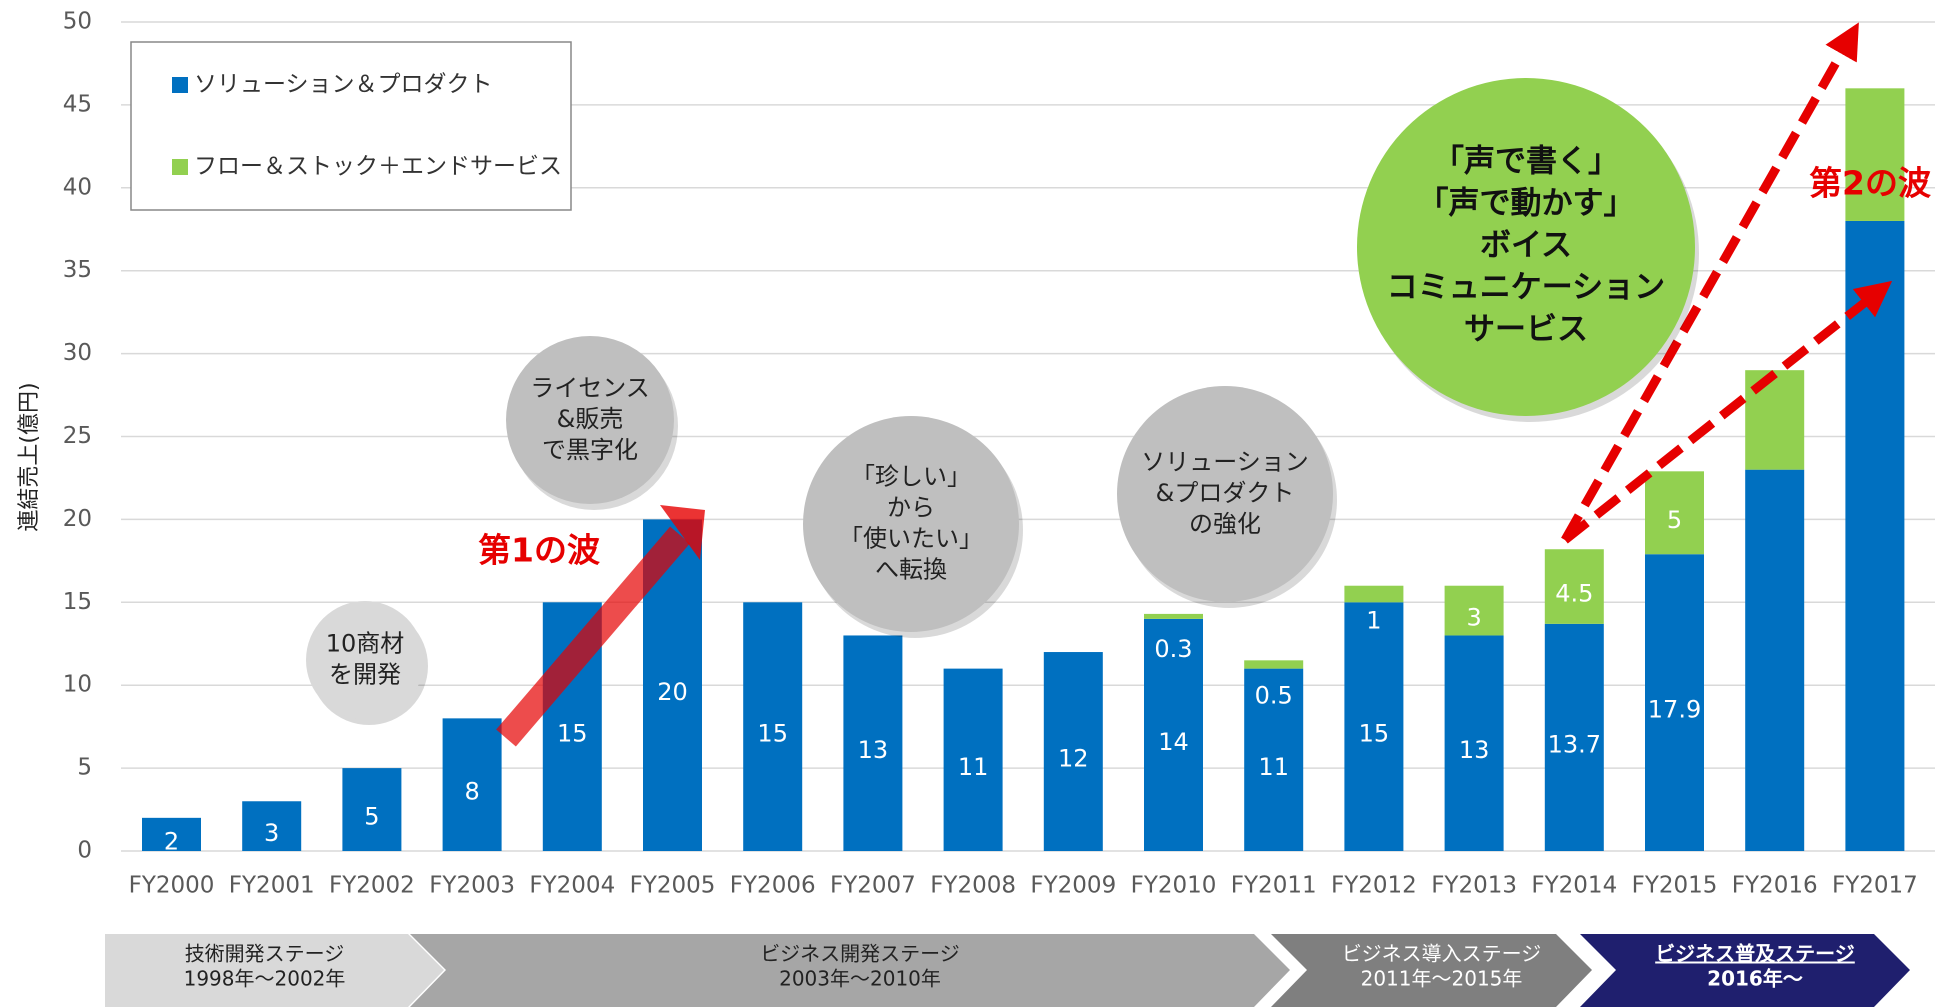  Describe the element at coordinates (77, 519) in the screenshot. I see `y-tick-label: 20` at that location.